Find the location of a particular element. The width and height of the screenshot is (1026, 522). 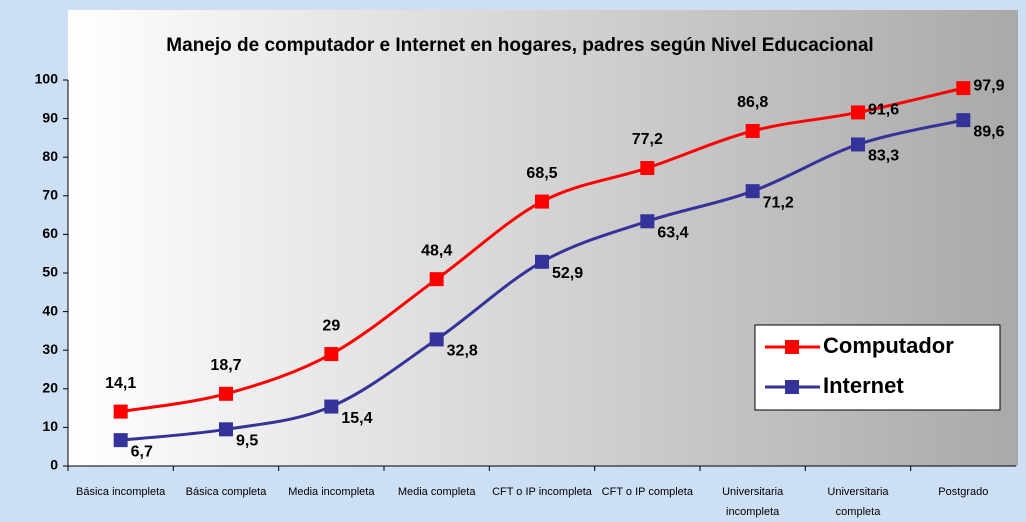

data-label: 29 is located at coordinates (331, 325).